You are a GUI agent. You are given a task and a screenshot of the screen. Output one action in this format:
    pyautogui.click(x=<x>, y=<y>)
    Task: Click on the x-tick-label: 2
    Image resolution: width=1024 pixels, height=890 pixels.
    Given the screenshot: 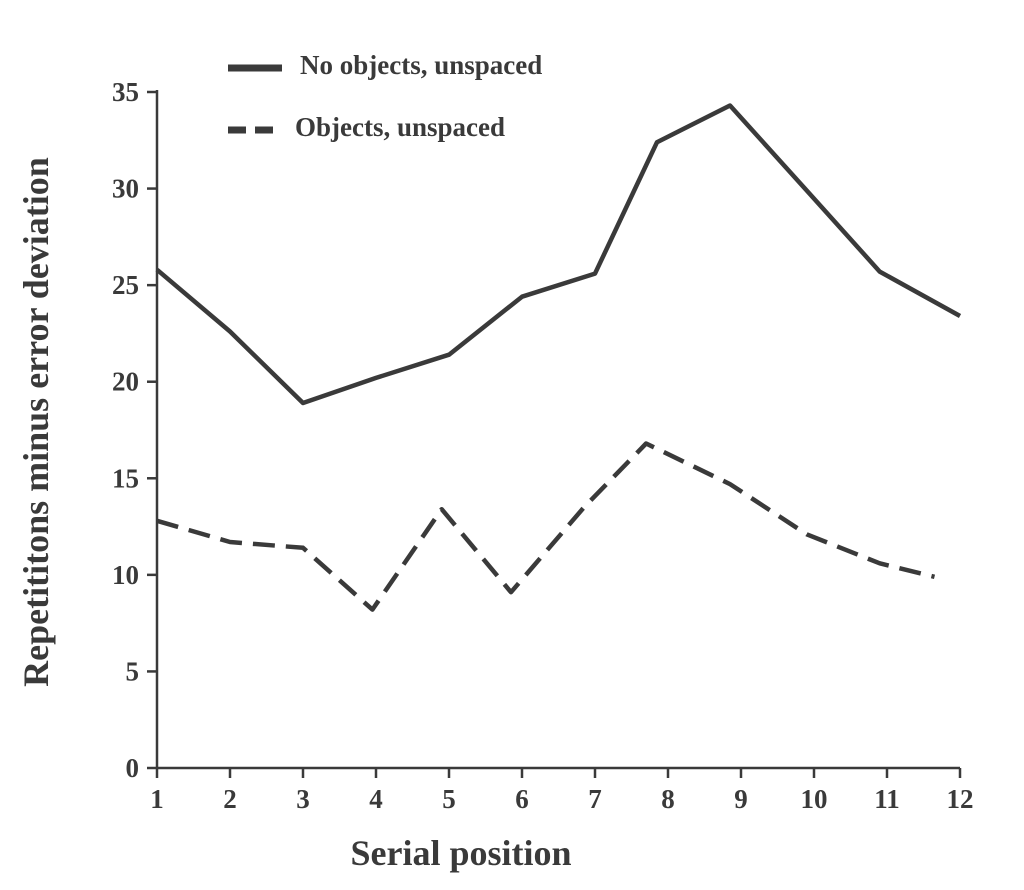 What is the action you would take?
    pyautogui.click(x=230, y=799)
    